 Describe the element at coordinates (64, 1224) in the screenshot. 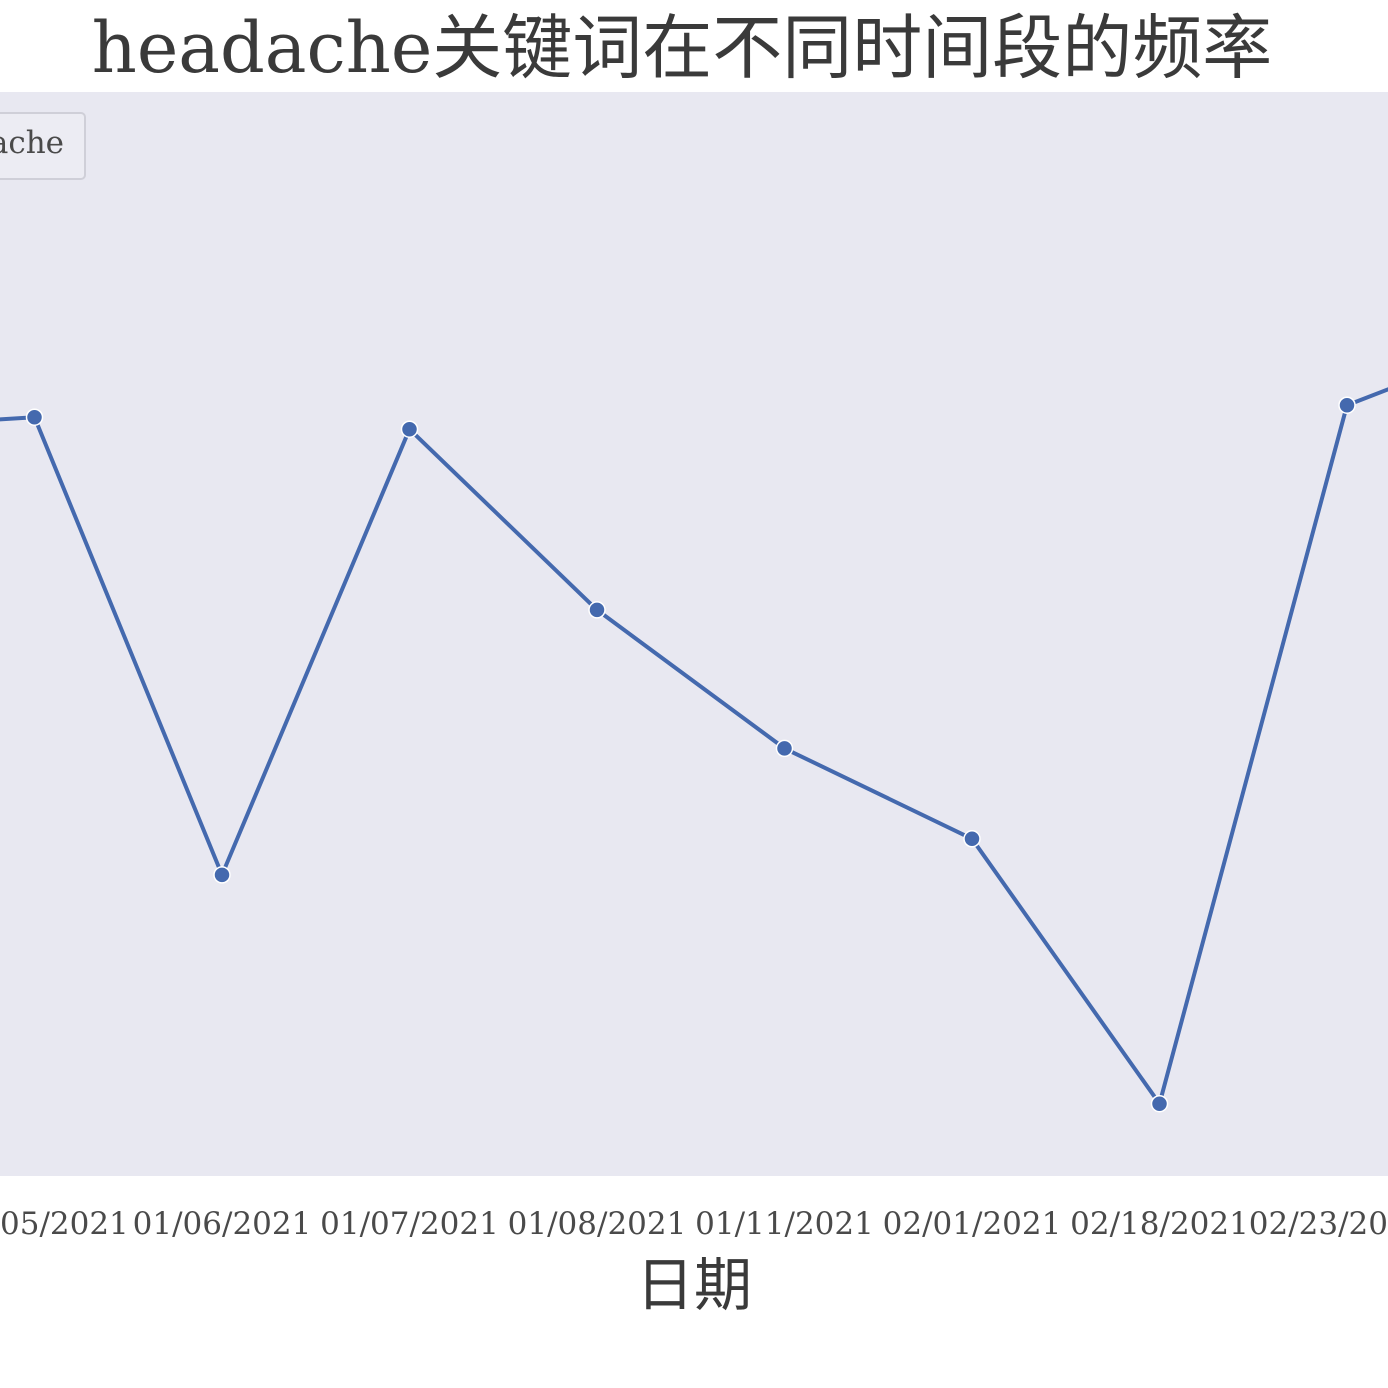

I see `x-tick-label: 05/2021` at that location.